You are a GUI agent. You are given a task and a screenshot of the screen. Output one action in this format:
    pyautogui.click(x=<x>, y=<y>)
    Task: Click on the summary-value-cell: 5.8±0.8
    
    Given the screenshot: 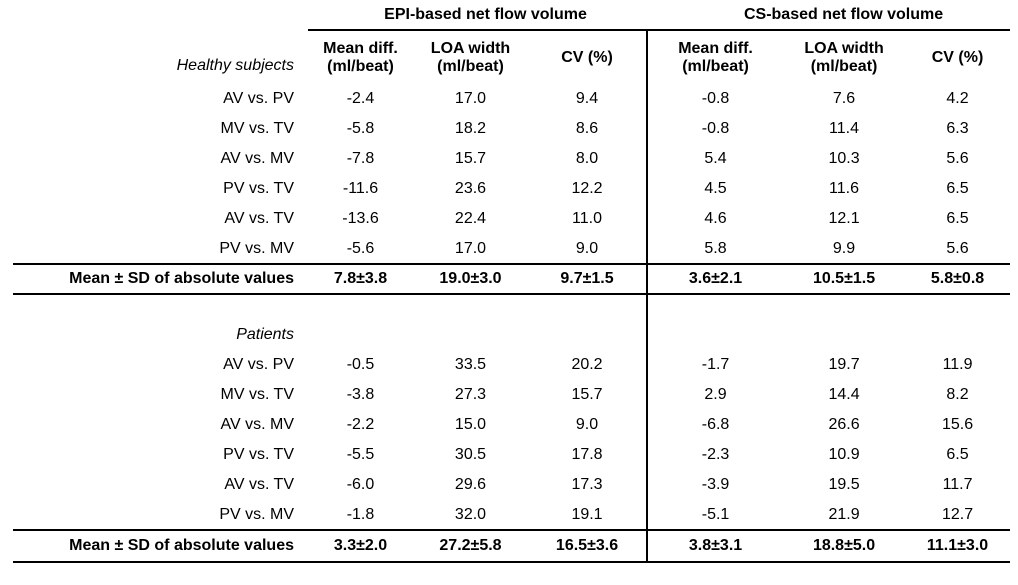 What is the action you would take?
    pyautogui.click(x=958, y=279)
    